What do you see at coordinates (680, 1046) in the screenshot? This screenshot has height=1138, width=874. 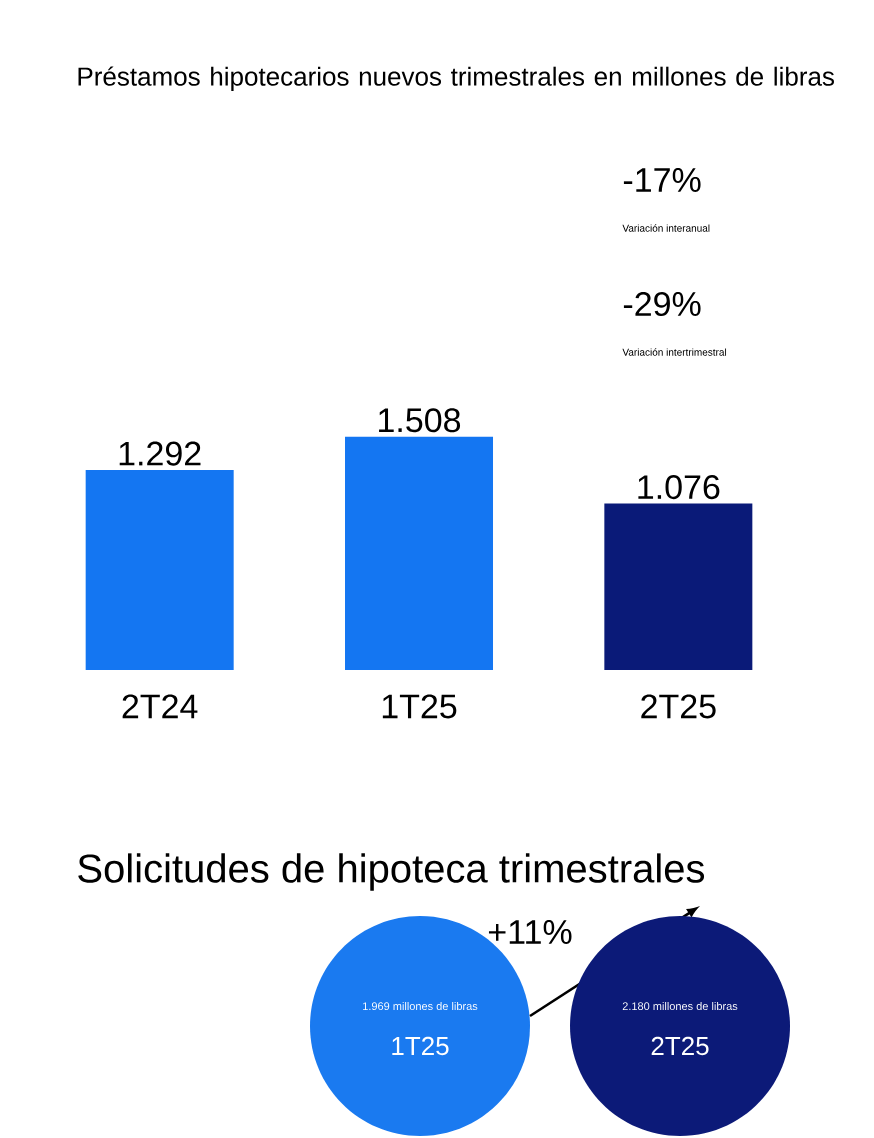 I see `category-label: 2T25` at bounding box center [680, 1046].